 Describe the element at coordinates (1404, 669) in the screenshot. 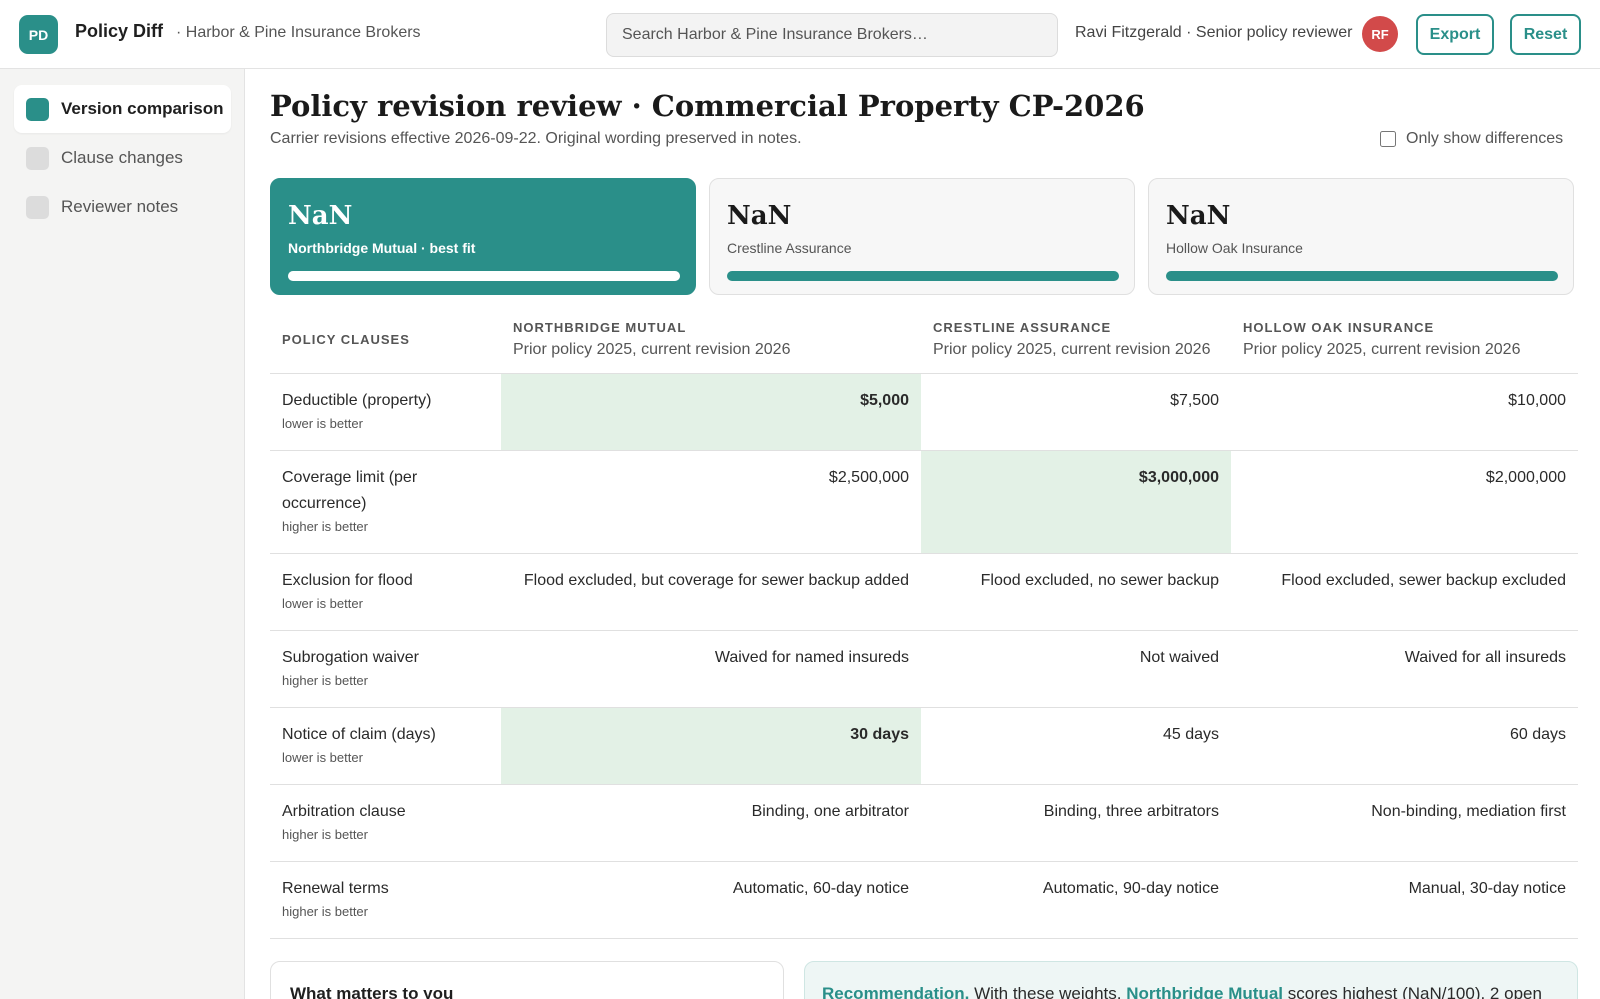

I see `value-cell: Waived for all insureds` at that location.